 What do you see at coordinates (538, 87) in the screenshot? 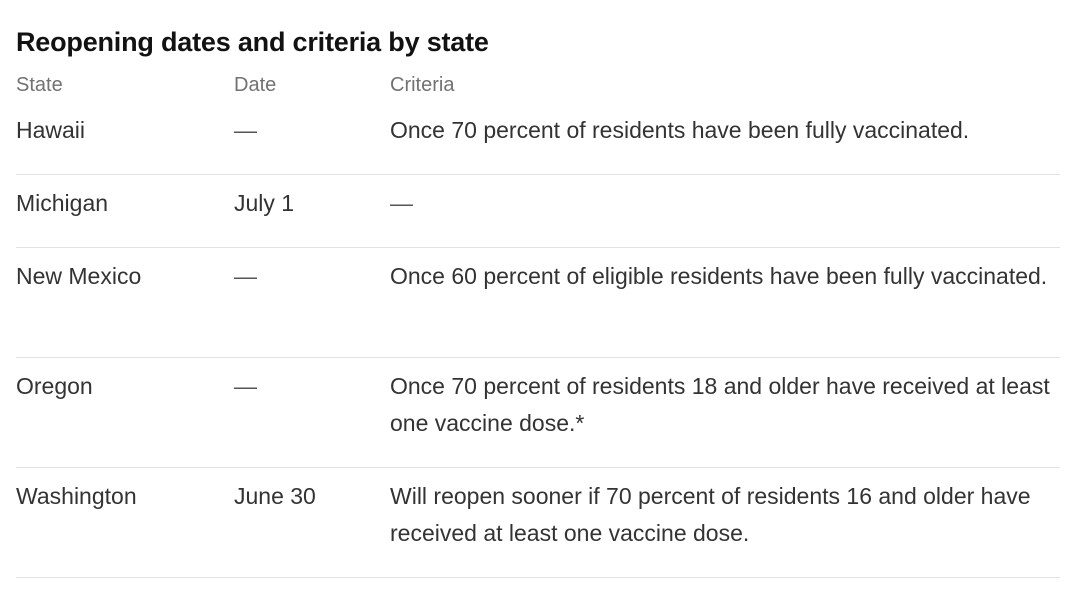
I see `table-header-row: State Date Criteria` at bounding box center [538, 87].